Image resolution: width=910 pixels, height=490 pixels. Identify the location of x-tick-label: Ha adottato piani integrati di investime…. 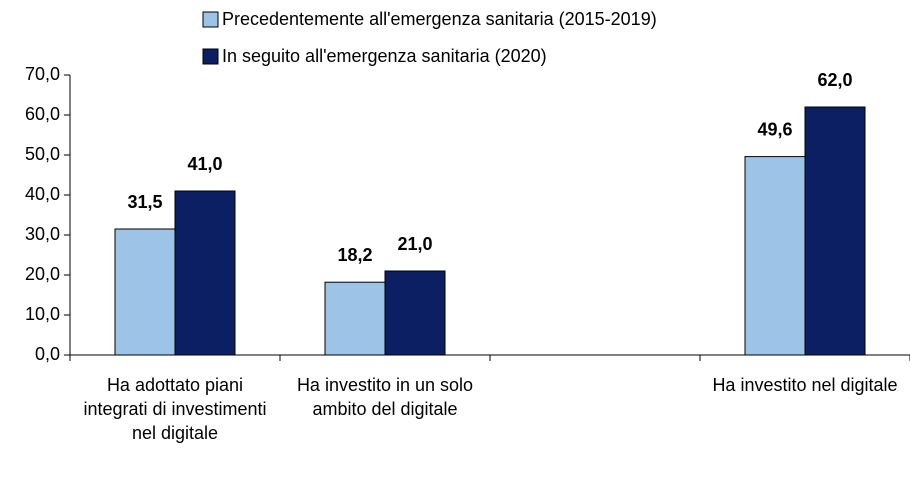
(175, 409).